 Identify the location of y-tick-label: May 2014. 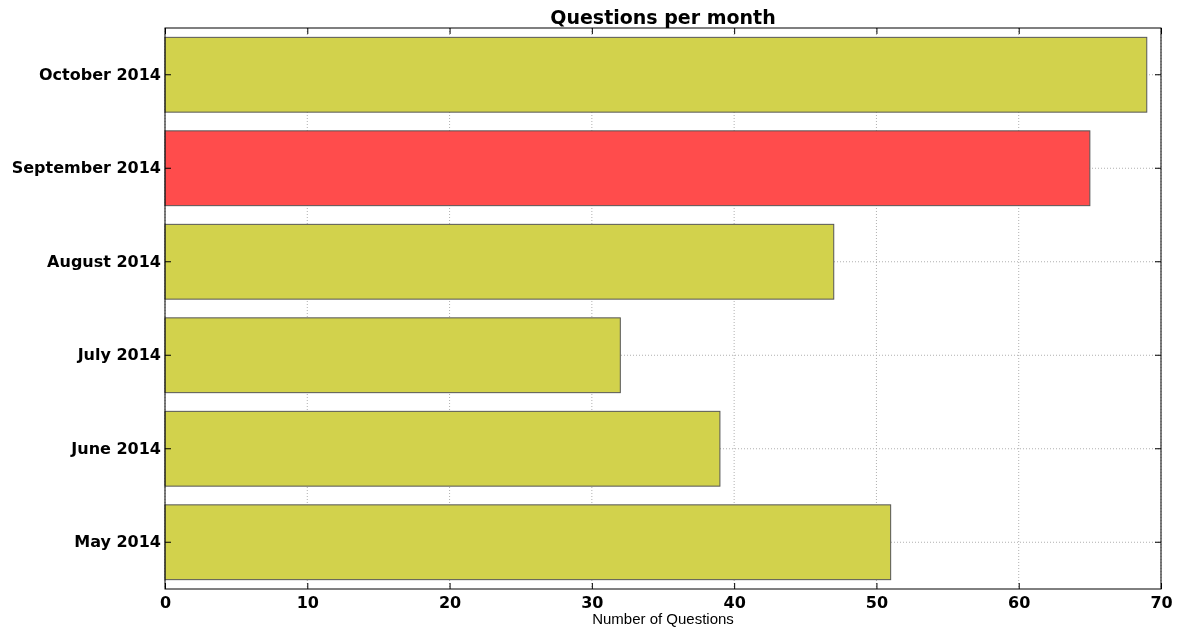
(117, 542).